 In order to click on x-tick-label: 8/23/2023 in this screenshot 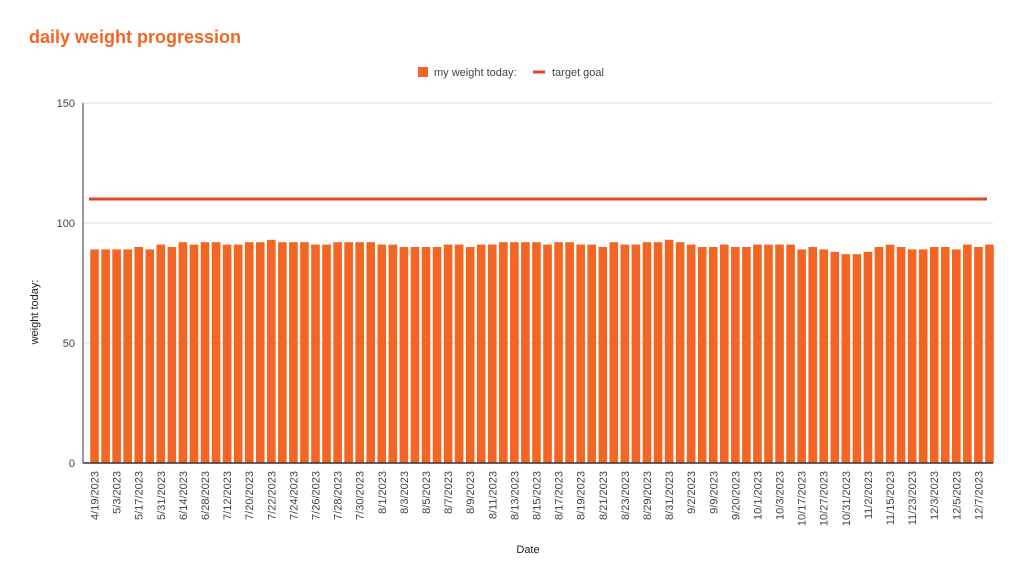, I will do `click(626, 495)`.